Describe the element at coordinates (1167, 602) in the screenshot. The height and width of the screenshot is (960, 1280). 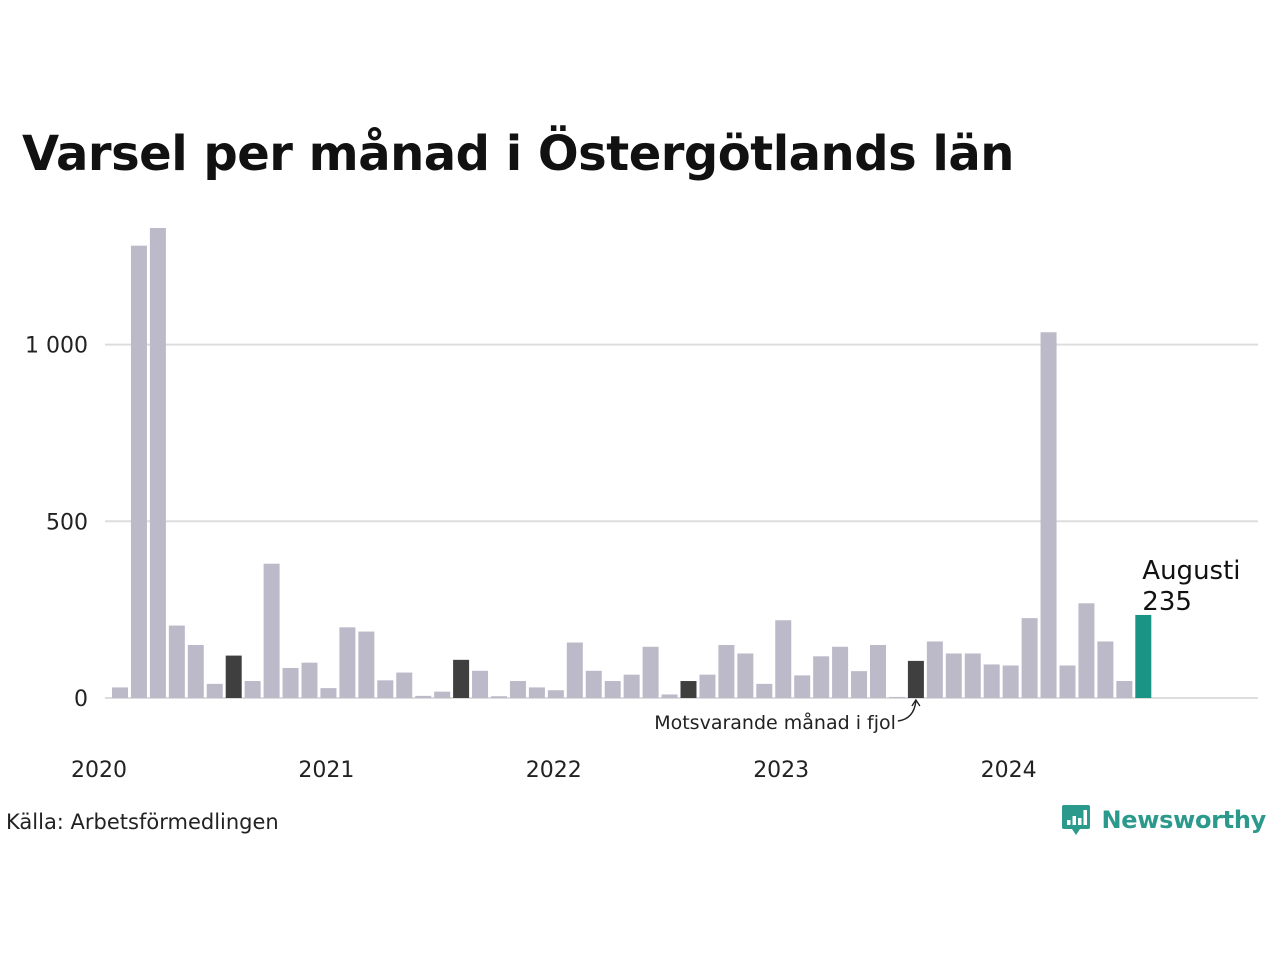
I see `current-value-label: 235` at that location.